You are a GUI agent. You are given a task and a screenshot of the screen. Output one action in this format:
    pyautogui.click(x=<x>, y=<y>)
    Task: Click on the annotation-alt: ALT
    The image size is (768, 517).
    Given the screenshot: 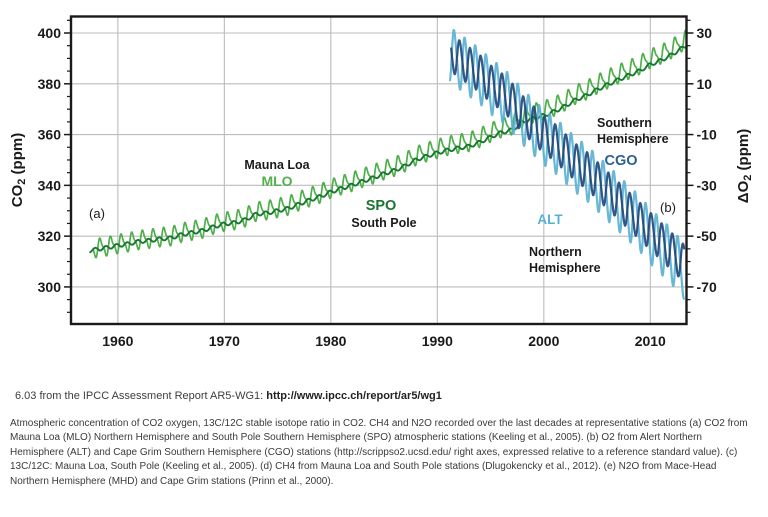 What is the action you would take?
    pyautogui.click(x=550, y=219)
    